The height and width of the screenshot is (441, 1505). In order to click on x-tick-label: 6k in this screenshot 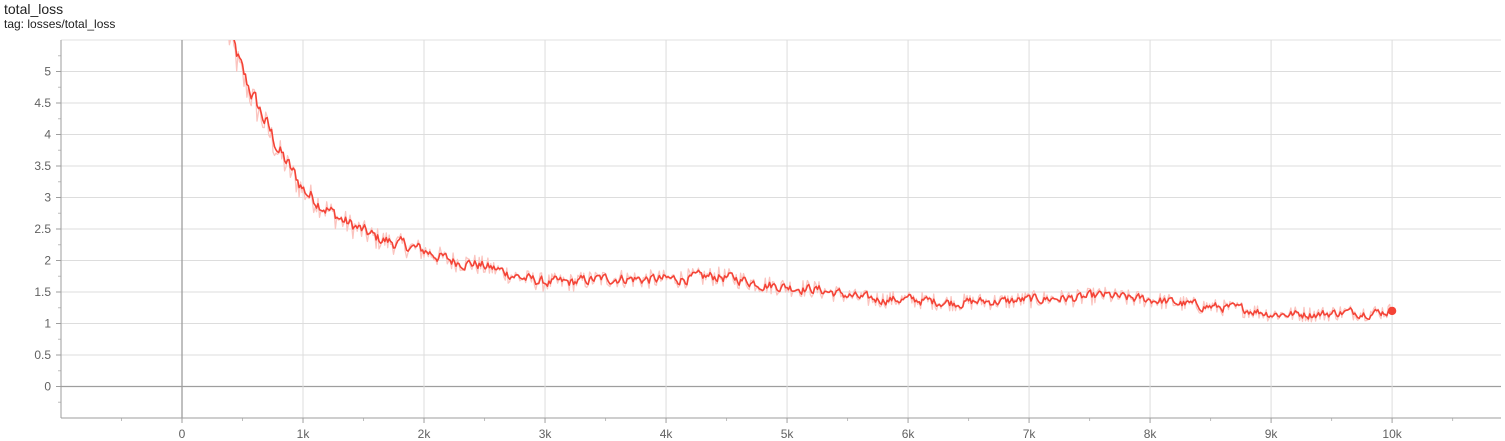, I will do `click(909, 434)`.